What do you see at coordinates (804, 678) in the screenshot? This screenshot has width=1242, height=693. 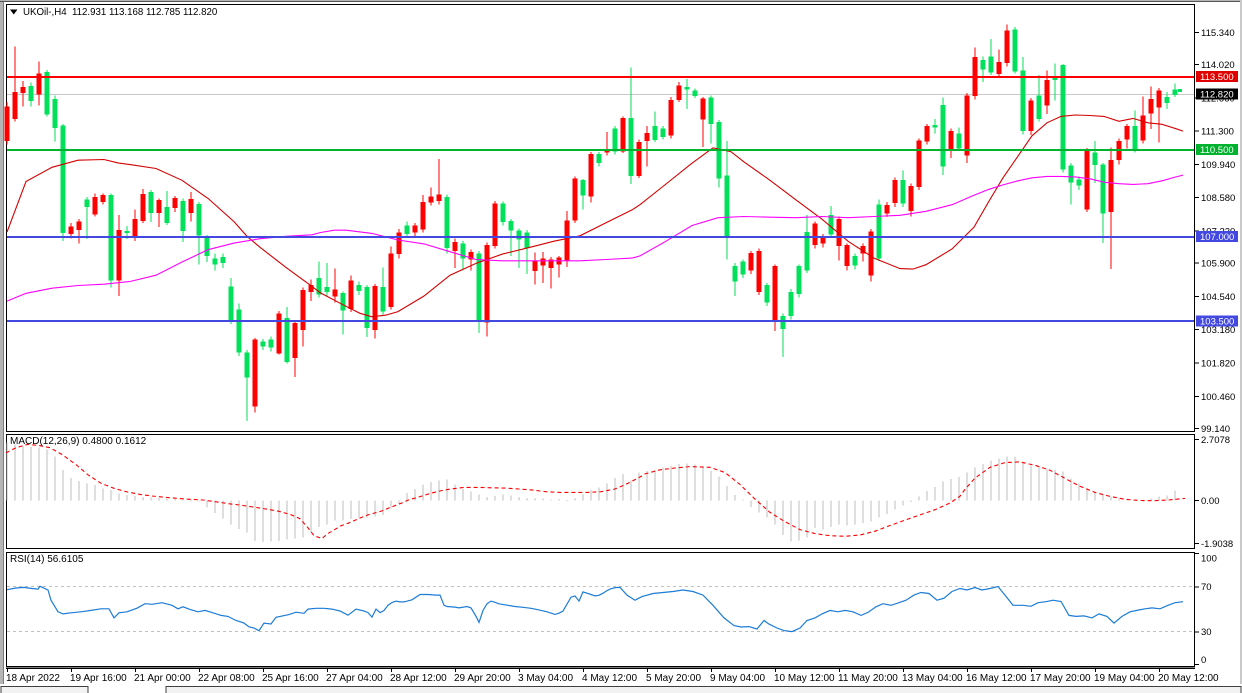 I see `svg-text: 10 May 12:00` at bounding box center [804, 678].